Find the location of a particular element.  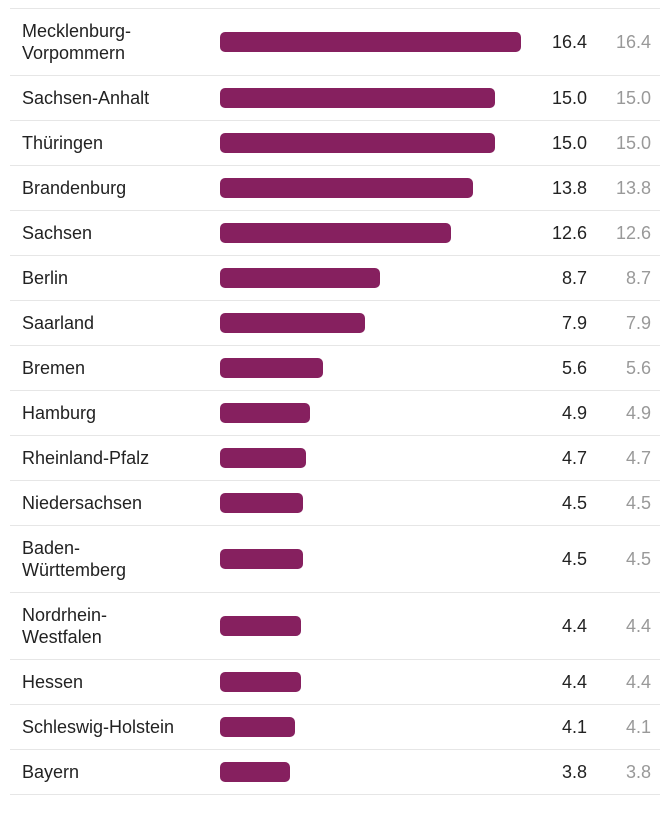

row: Berlin 8.7 8.7 is located at coordinates (335, 278).